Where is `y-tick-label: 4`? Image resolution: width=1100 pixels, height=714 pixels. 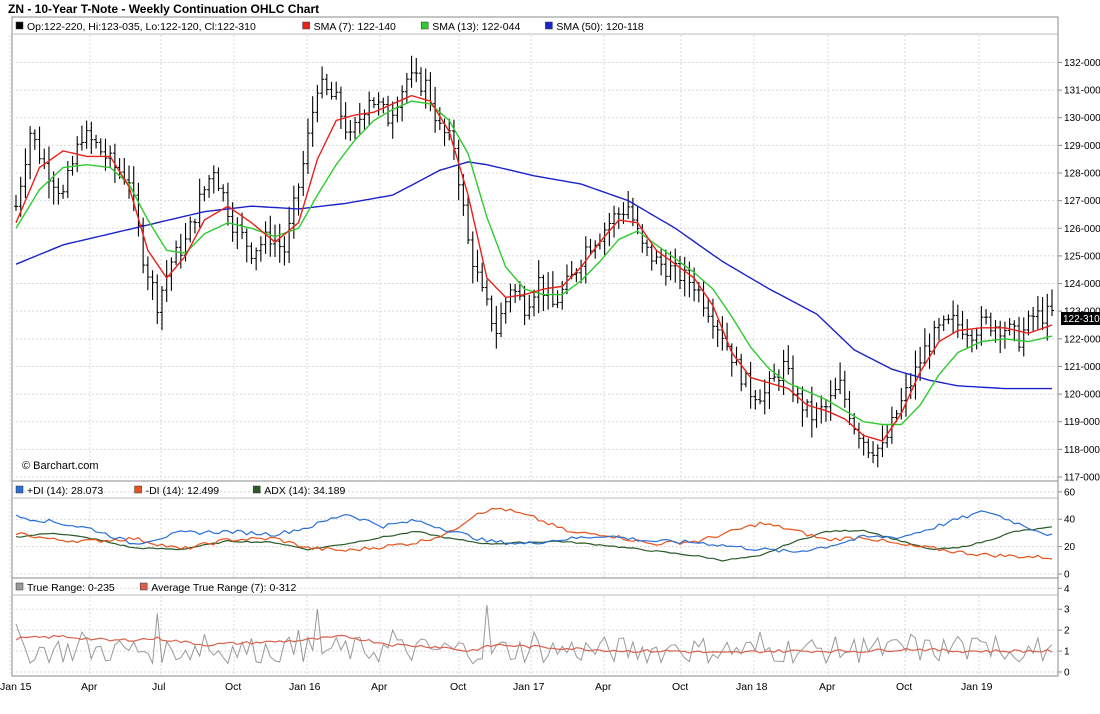 y-tick-label: 4 is located at coordinates (1067, 589).